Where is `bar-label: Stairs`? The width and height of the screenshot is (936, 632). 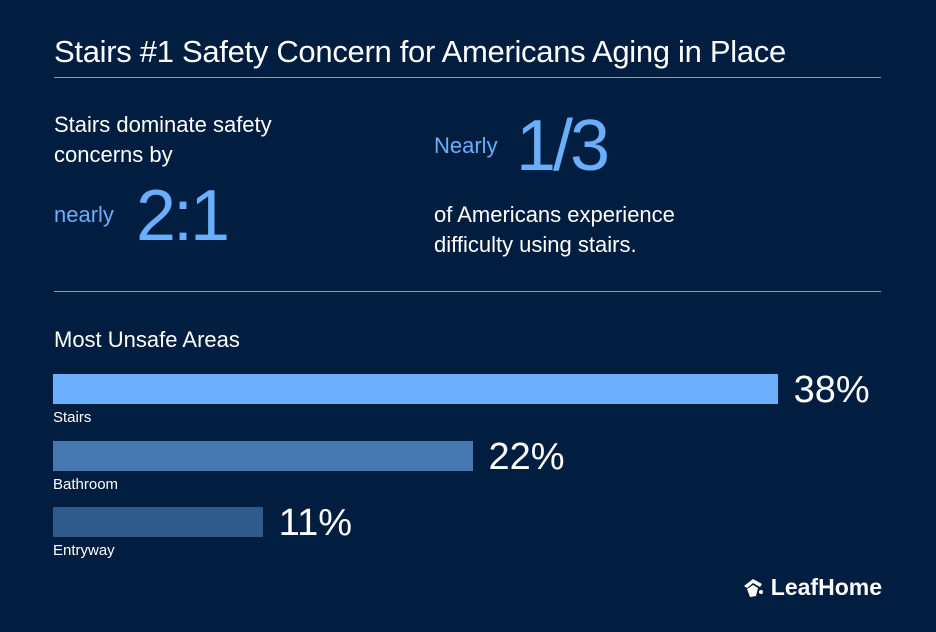 bar-label: Stairs is located at coordinates (72, 417).